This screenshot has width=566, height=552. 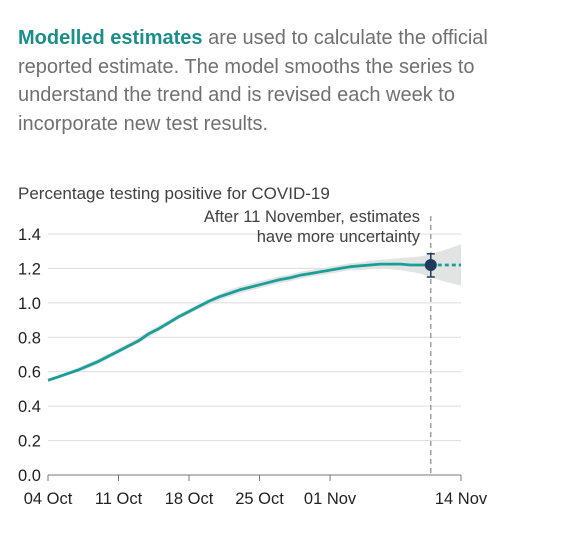 What do you see at coordinates (189, 499) in the screenshot?
I see `x-tick-label: 18 Oct` at bounding box center [189, 499].